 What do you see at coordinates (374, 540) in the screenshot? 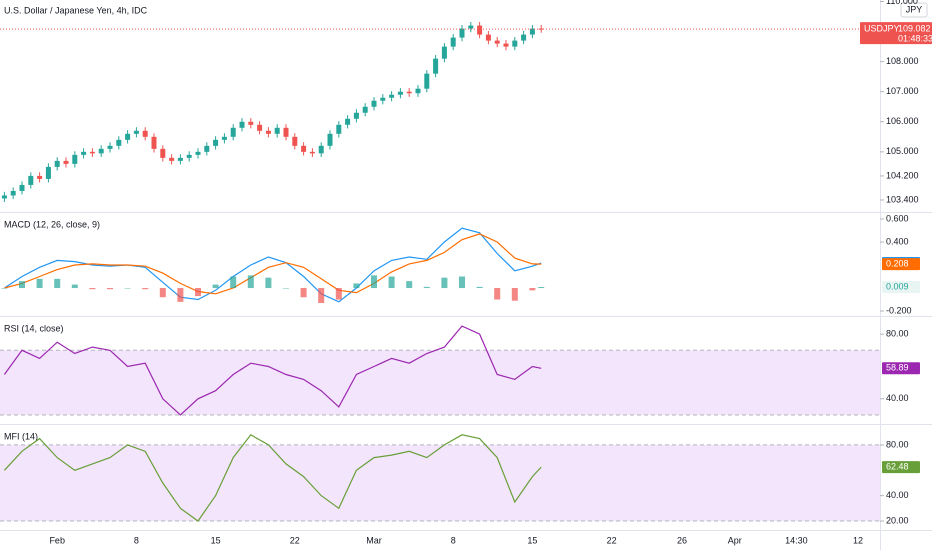
I see `x-tick-label: Mar` at bounding box center [374, 540].